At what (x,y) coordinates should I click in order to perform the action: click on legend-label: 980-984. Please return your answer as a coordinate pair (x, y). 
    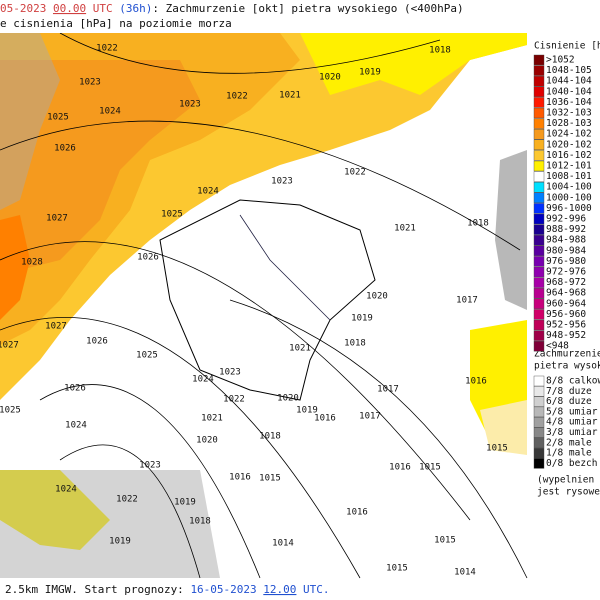
    Looking at the image, I should click on (566, 250).